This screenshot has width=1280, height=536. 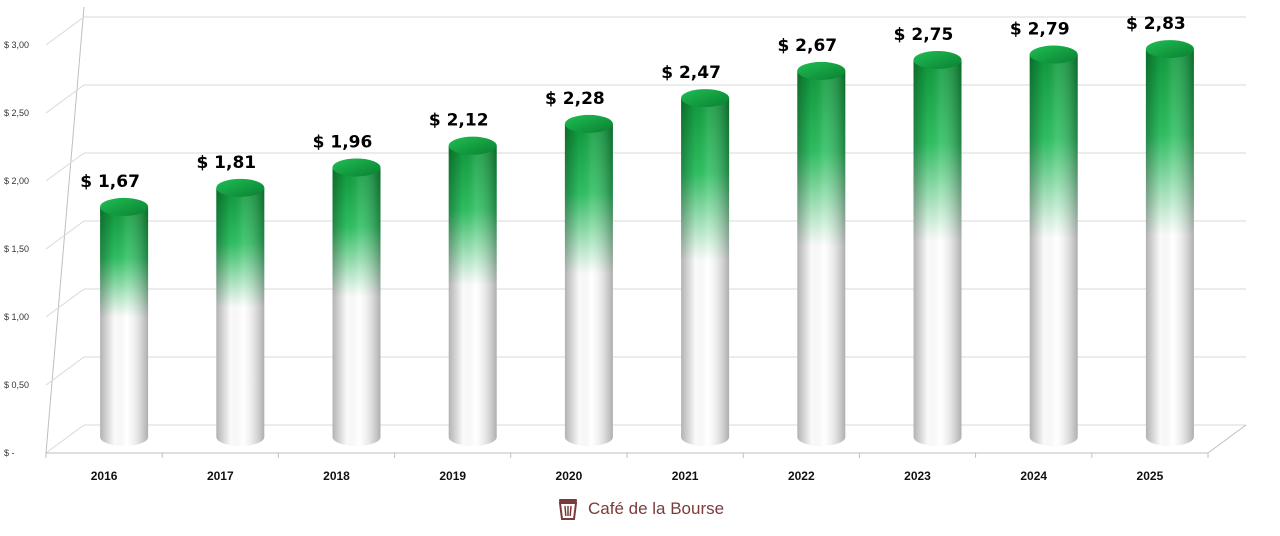 I want to click on bar-2020, so click(x=588, y=280).